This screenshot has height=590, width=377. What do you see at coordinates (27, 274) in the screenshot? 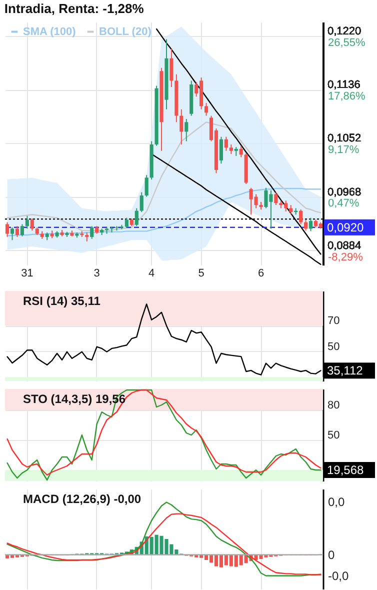
I see `x-tick-label: 31` at bounding box center [27, 274].